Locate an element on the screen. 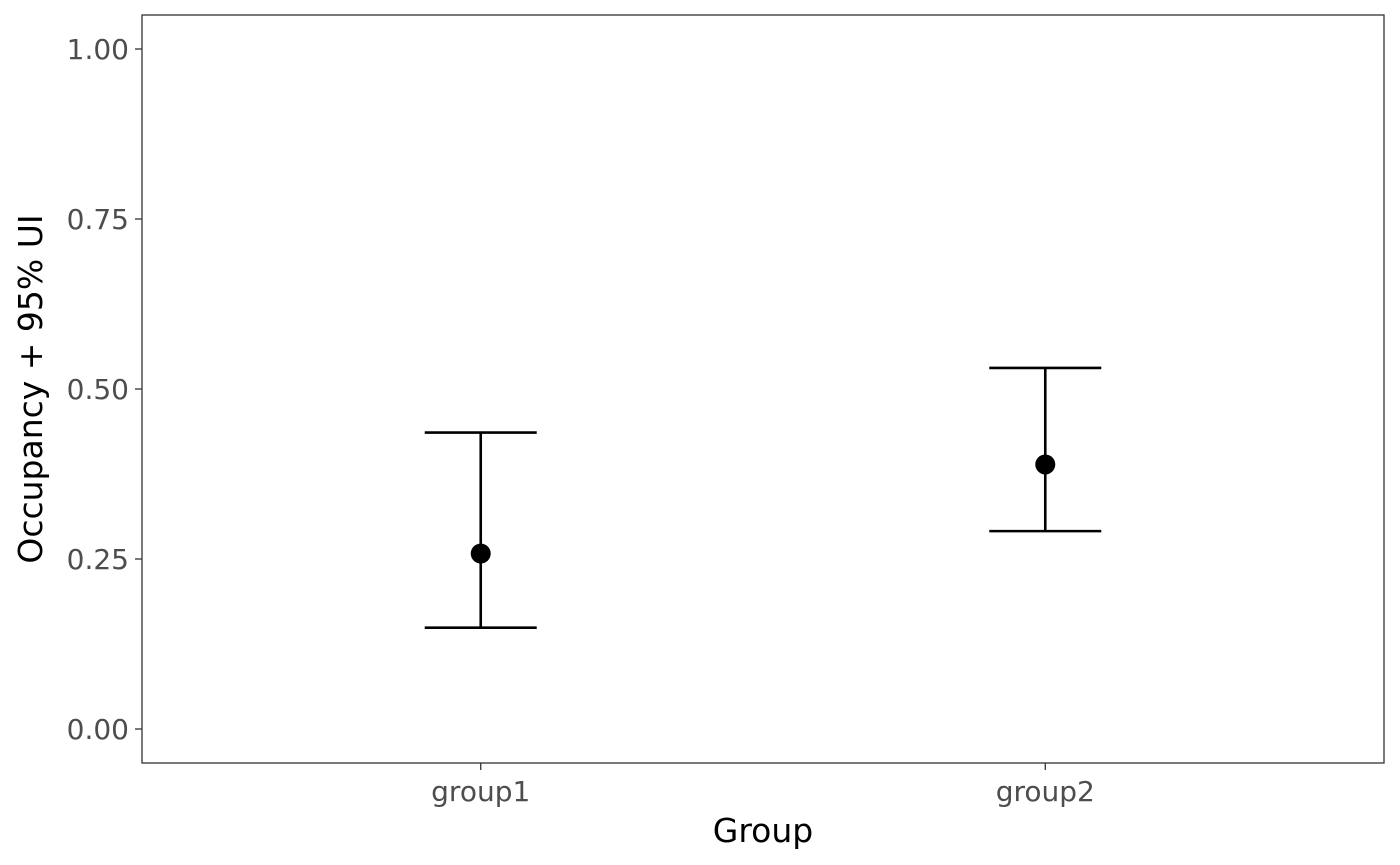 This screenshot has width=1400, height=865. y-tick-label: 0.25 is located at coordinates (98, 559).